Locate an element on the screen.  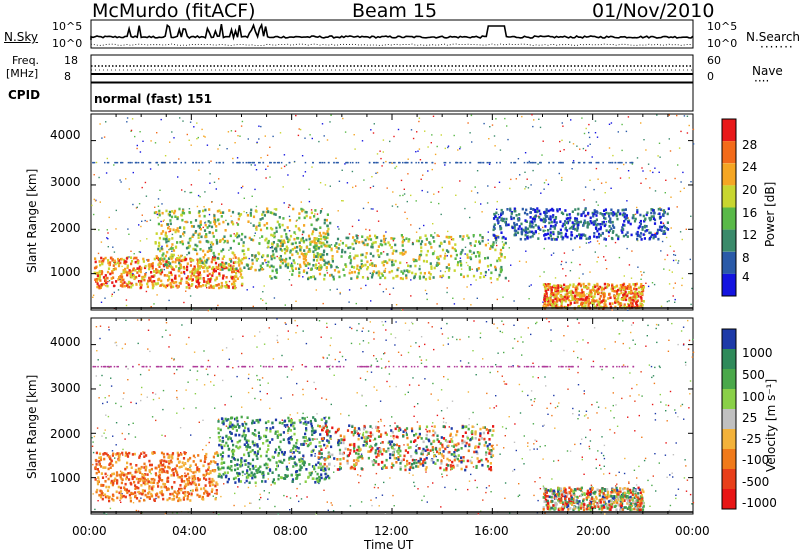
nsky-top-tick: 10^5 is located at coordinates (67, 26).